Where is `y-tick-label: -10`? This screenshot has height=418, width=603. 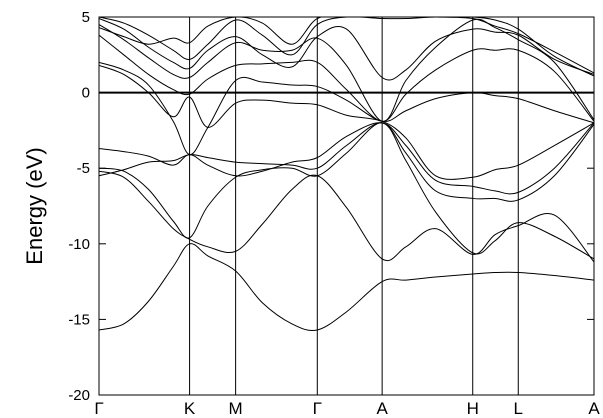 y-tick-label: -10 is located at coordinates (79, 244).